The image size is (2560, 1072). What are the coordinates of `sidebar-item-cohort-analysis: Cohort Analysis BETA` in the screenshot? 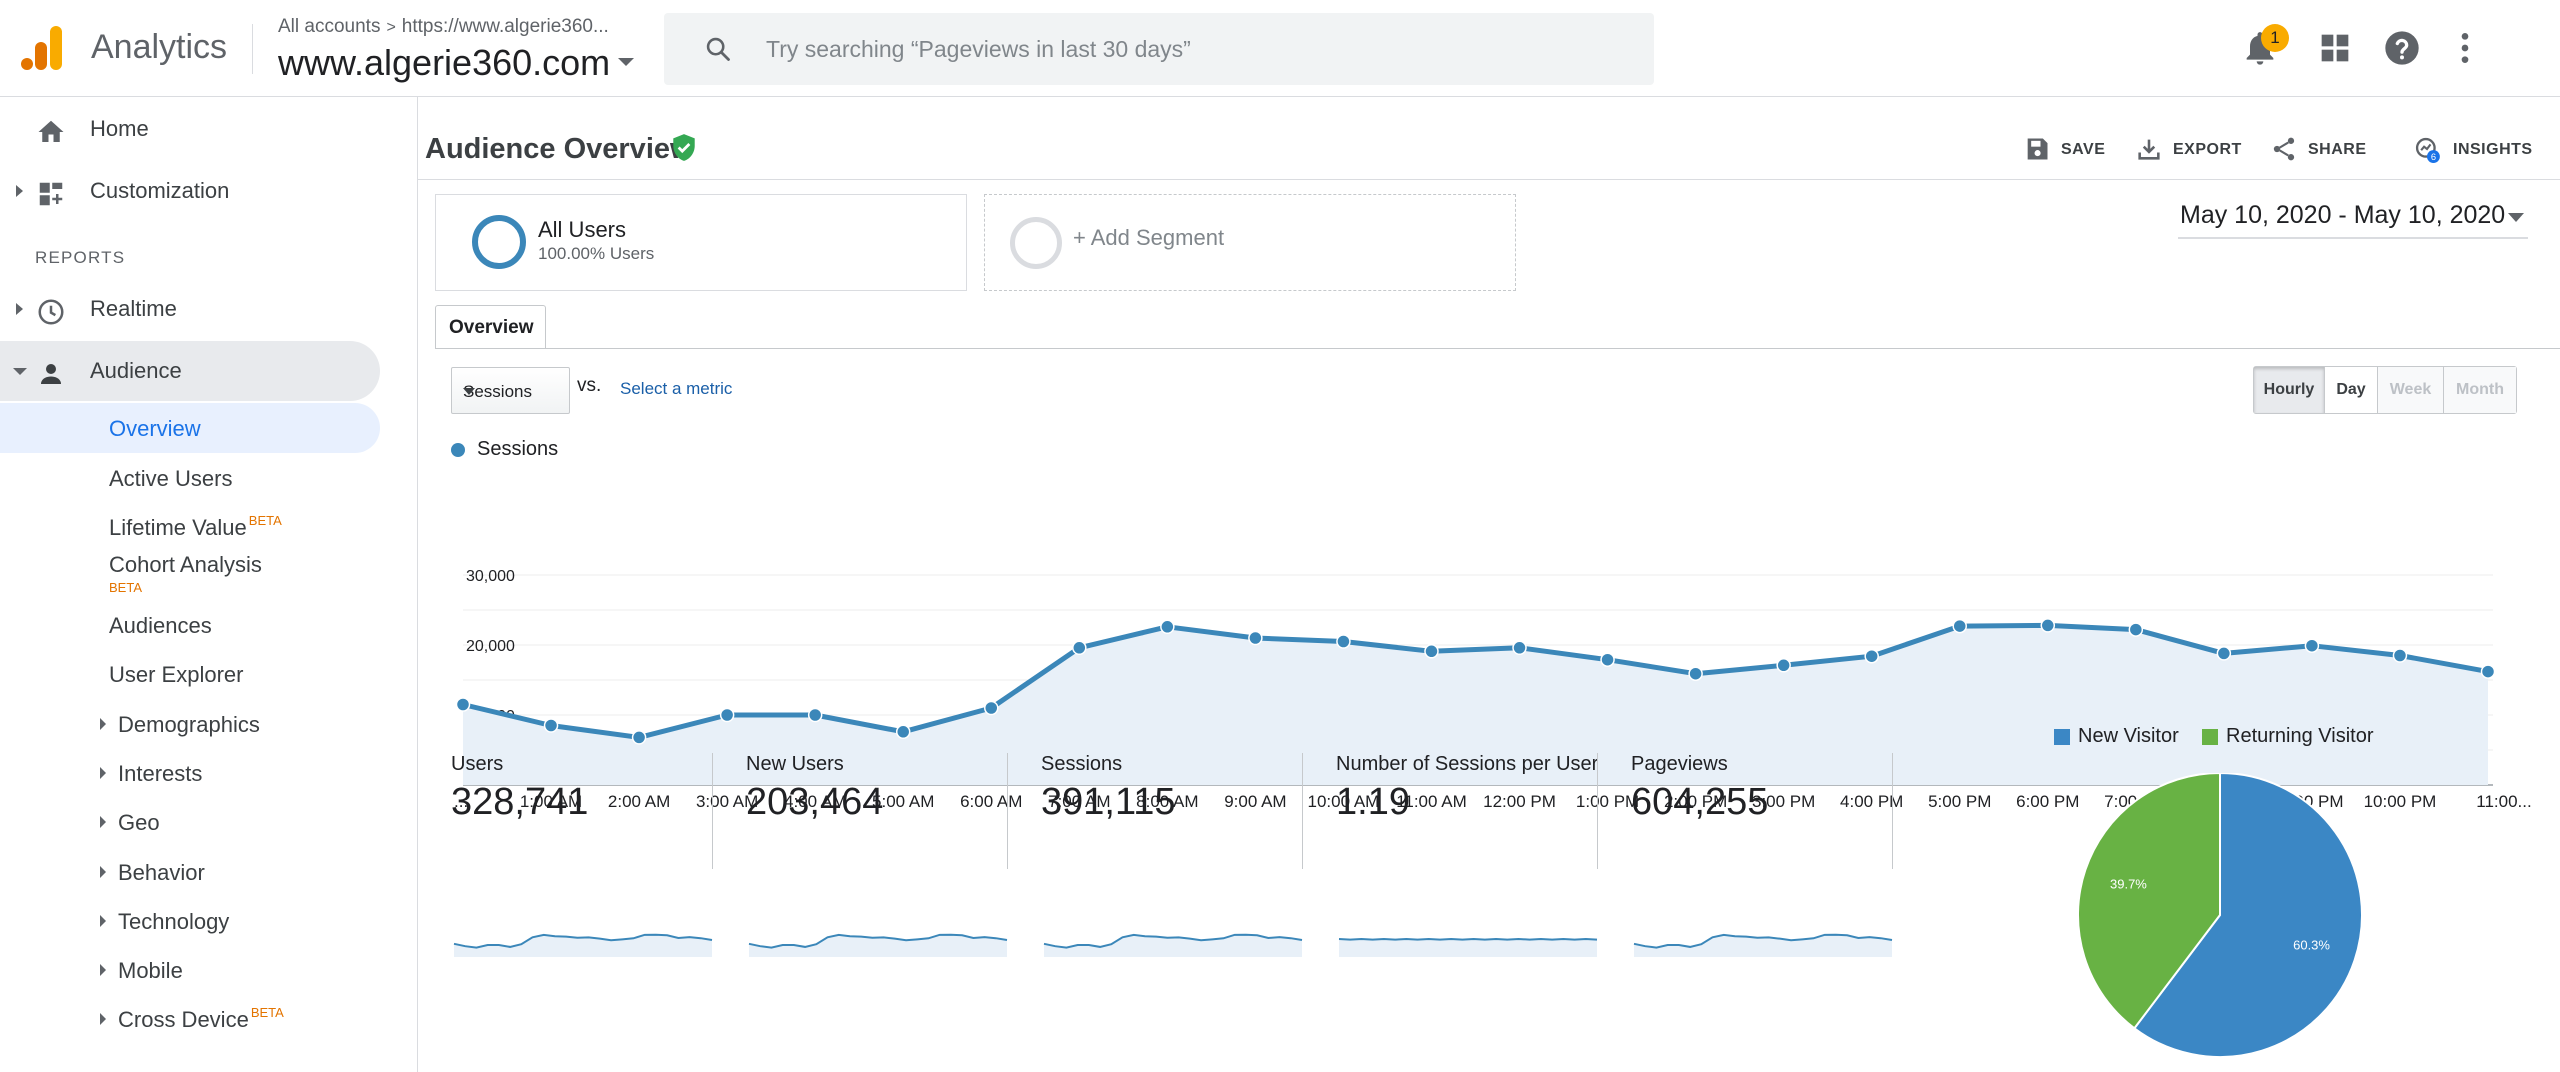 It's located at (190, 569).